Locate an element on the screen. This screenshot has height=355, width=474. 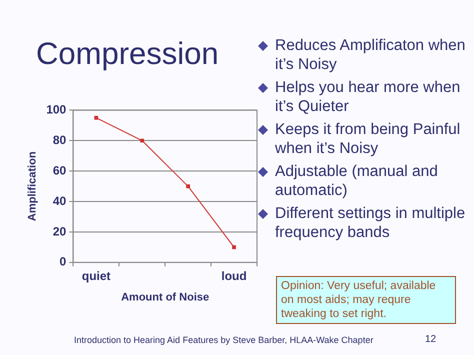
y-tick-label: 60 is located at coordinates (59, 170).